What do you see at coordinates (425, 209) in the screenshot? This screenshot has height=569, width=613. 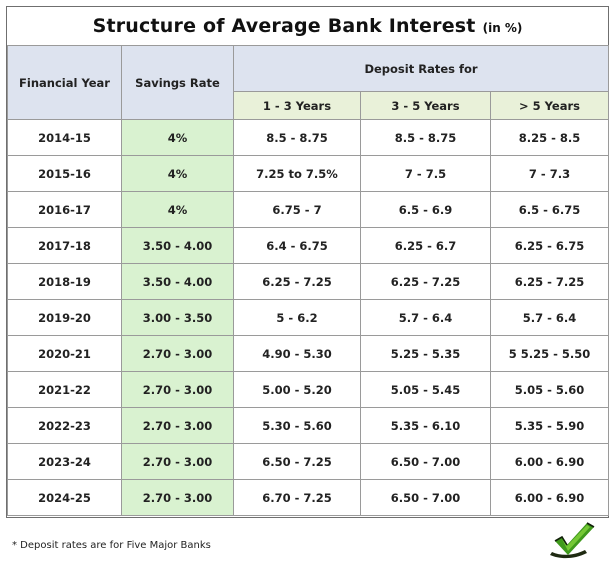 I see `cell-deposit-3-5: 6.5 - 6.9` at bounding box center [425, 209].